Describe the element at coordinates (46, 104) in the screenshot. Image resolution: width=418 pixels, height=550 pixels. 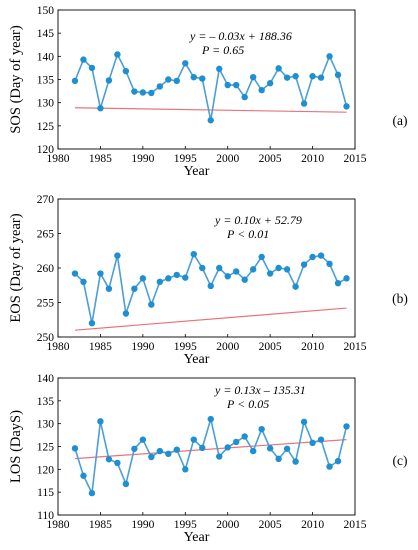
I see `y-tick-label: 130` at that location.